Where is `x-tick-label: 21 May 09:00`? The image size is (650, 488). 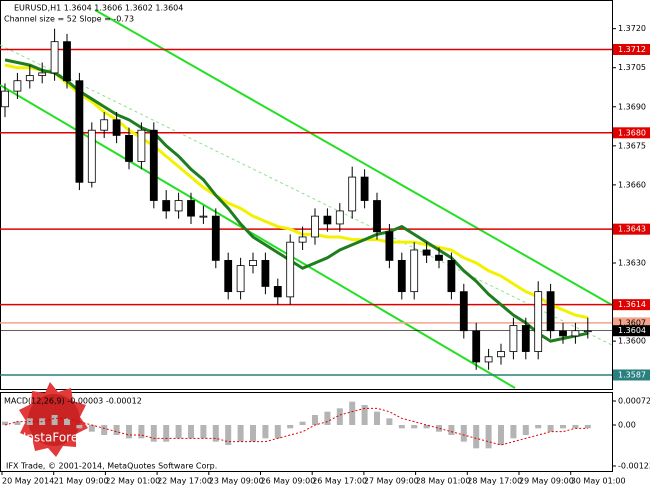
x-tick-label: 21 May 09:00 is located at coordinates (81, 481).